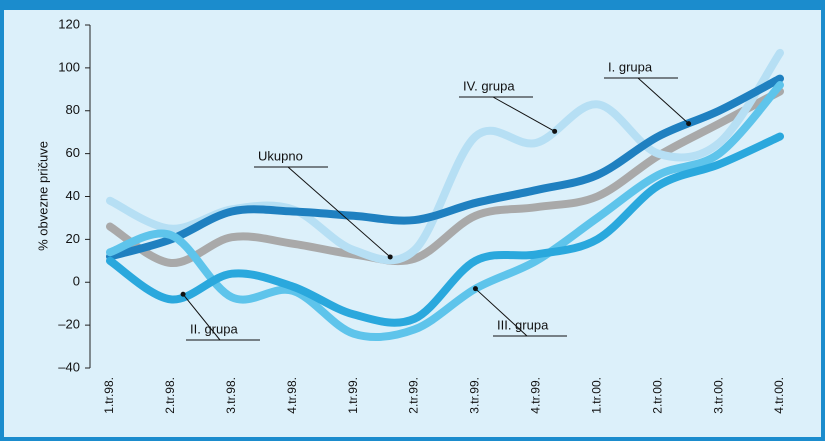 The image size is (825, 446). Describe the element at coordinates (69, 366) in the screenshot. I see `y-tick-label: –40` at that location.